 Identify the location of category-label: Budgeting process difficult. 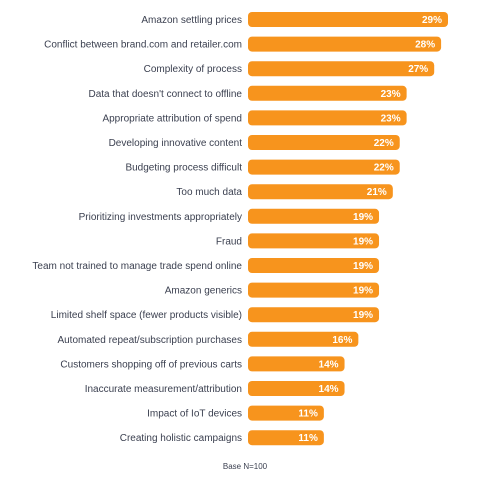
(183, 168).